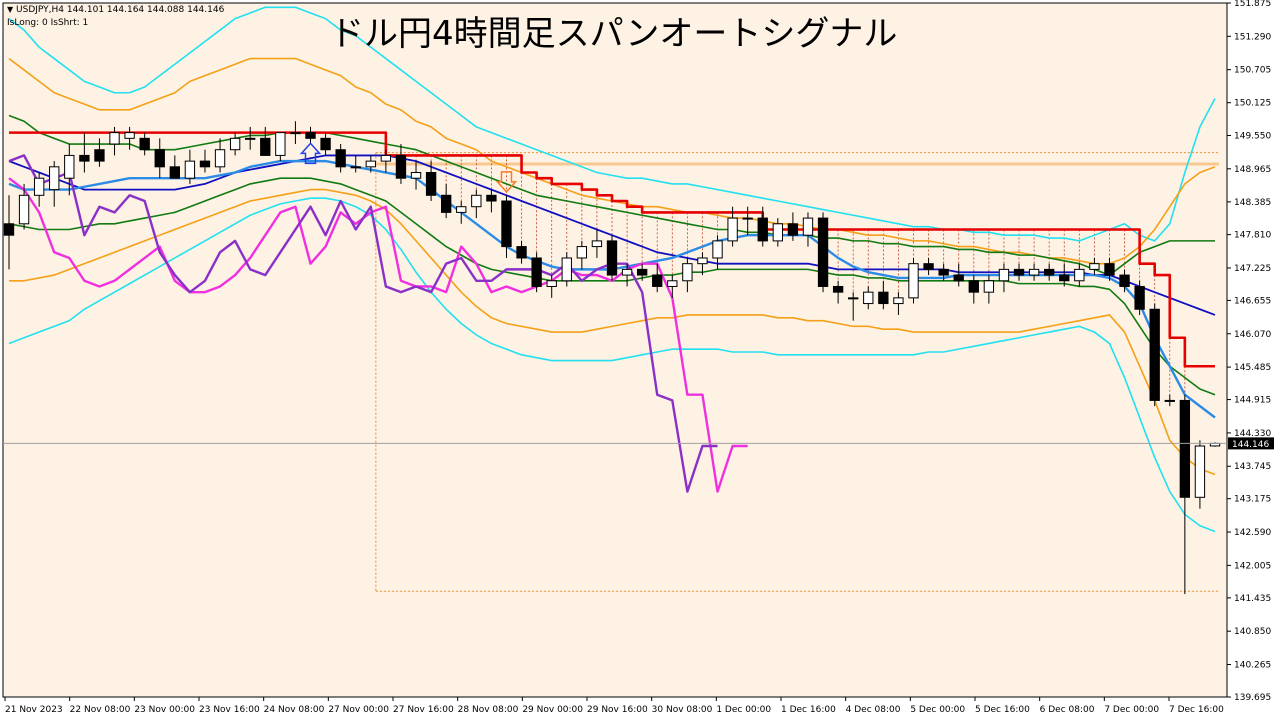 Image resolution: width=1275 pixels, height=725 pixels. I want to click on y-tick-label: 140.265, so click(1252, 666).